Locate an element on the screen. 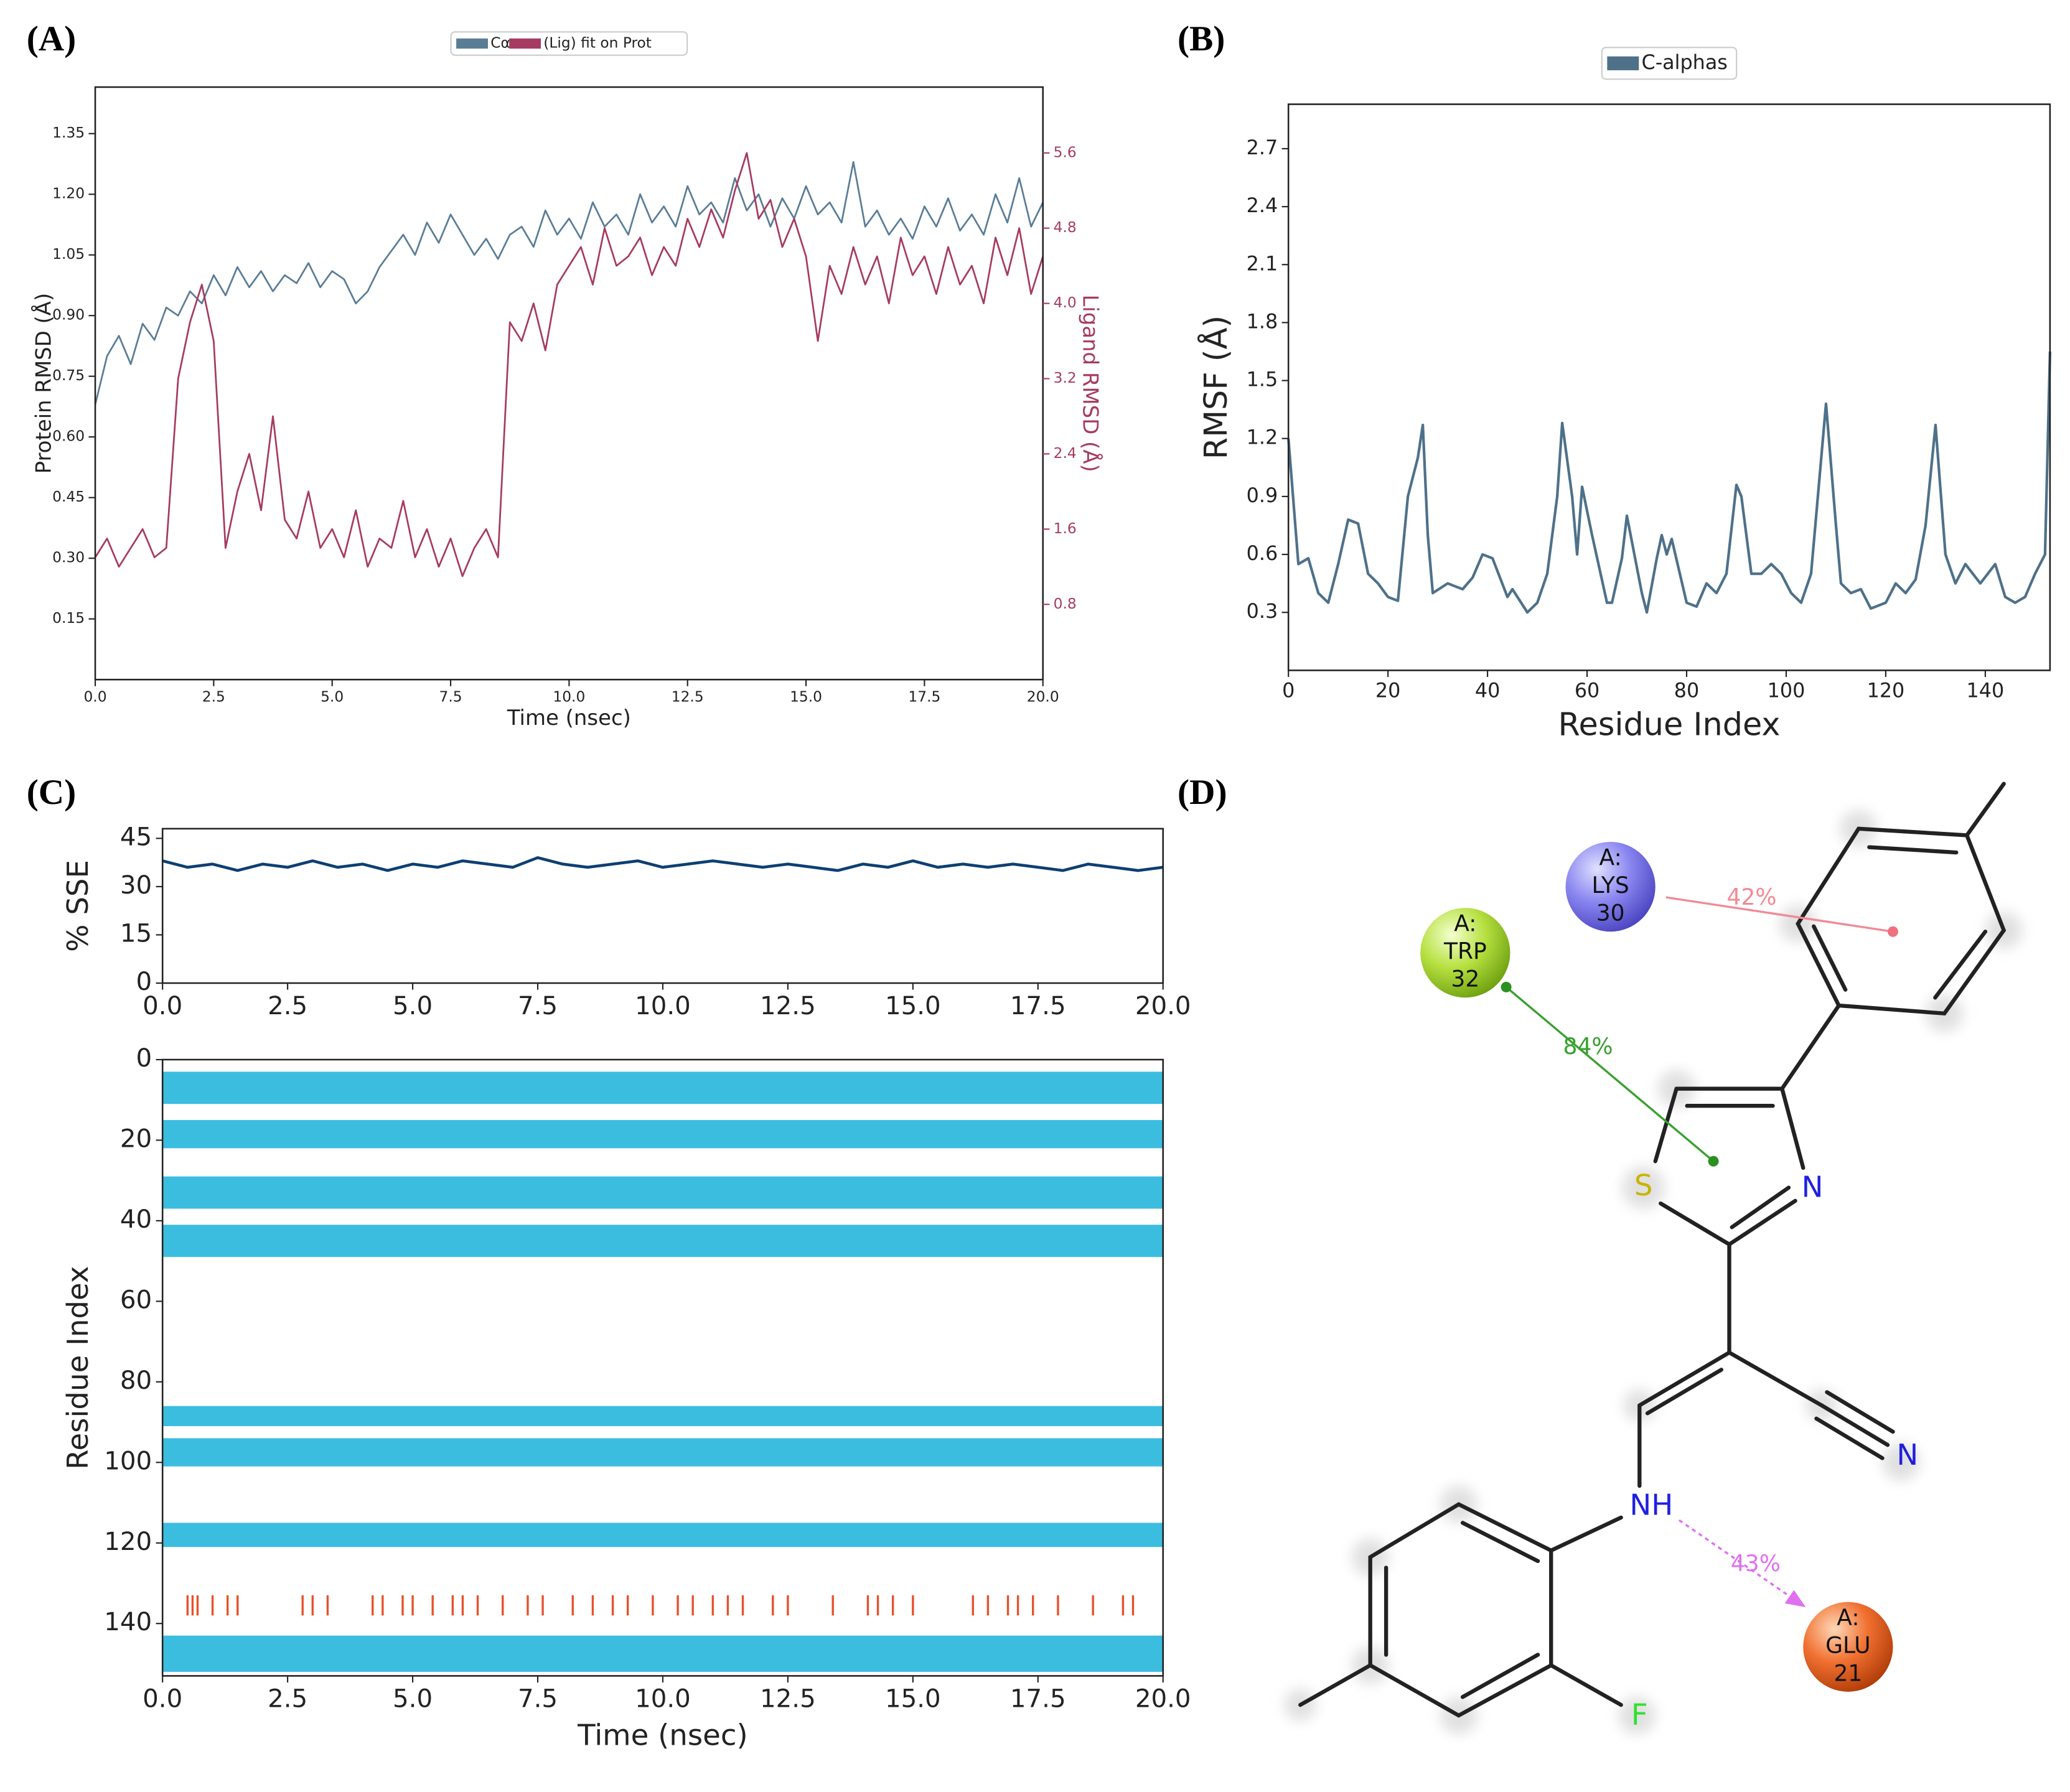 This screenshot has width=2070, height=1792. plot-frame is located at coordinates (663, 906).